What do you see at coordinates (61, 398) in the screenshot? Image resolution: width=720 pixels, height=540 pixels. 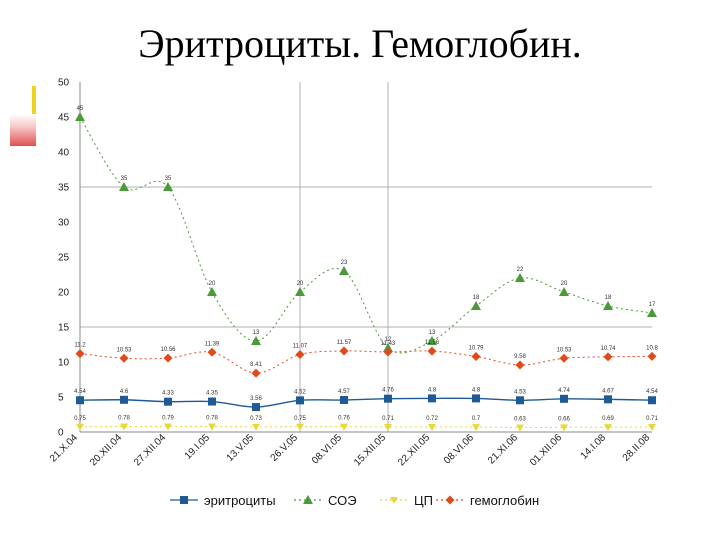 I see `y-tick-label: 5` at bounding box center [61, 398].